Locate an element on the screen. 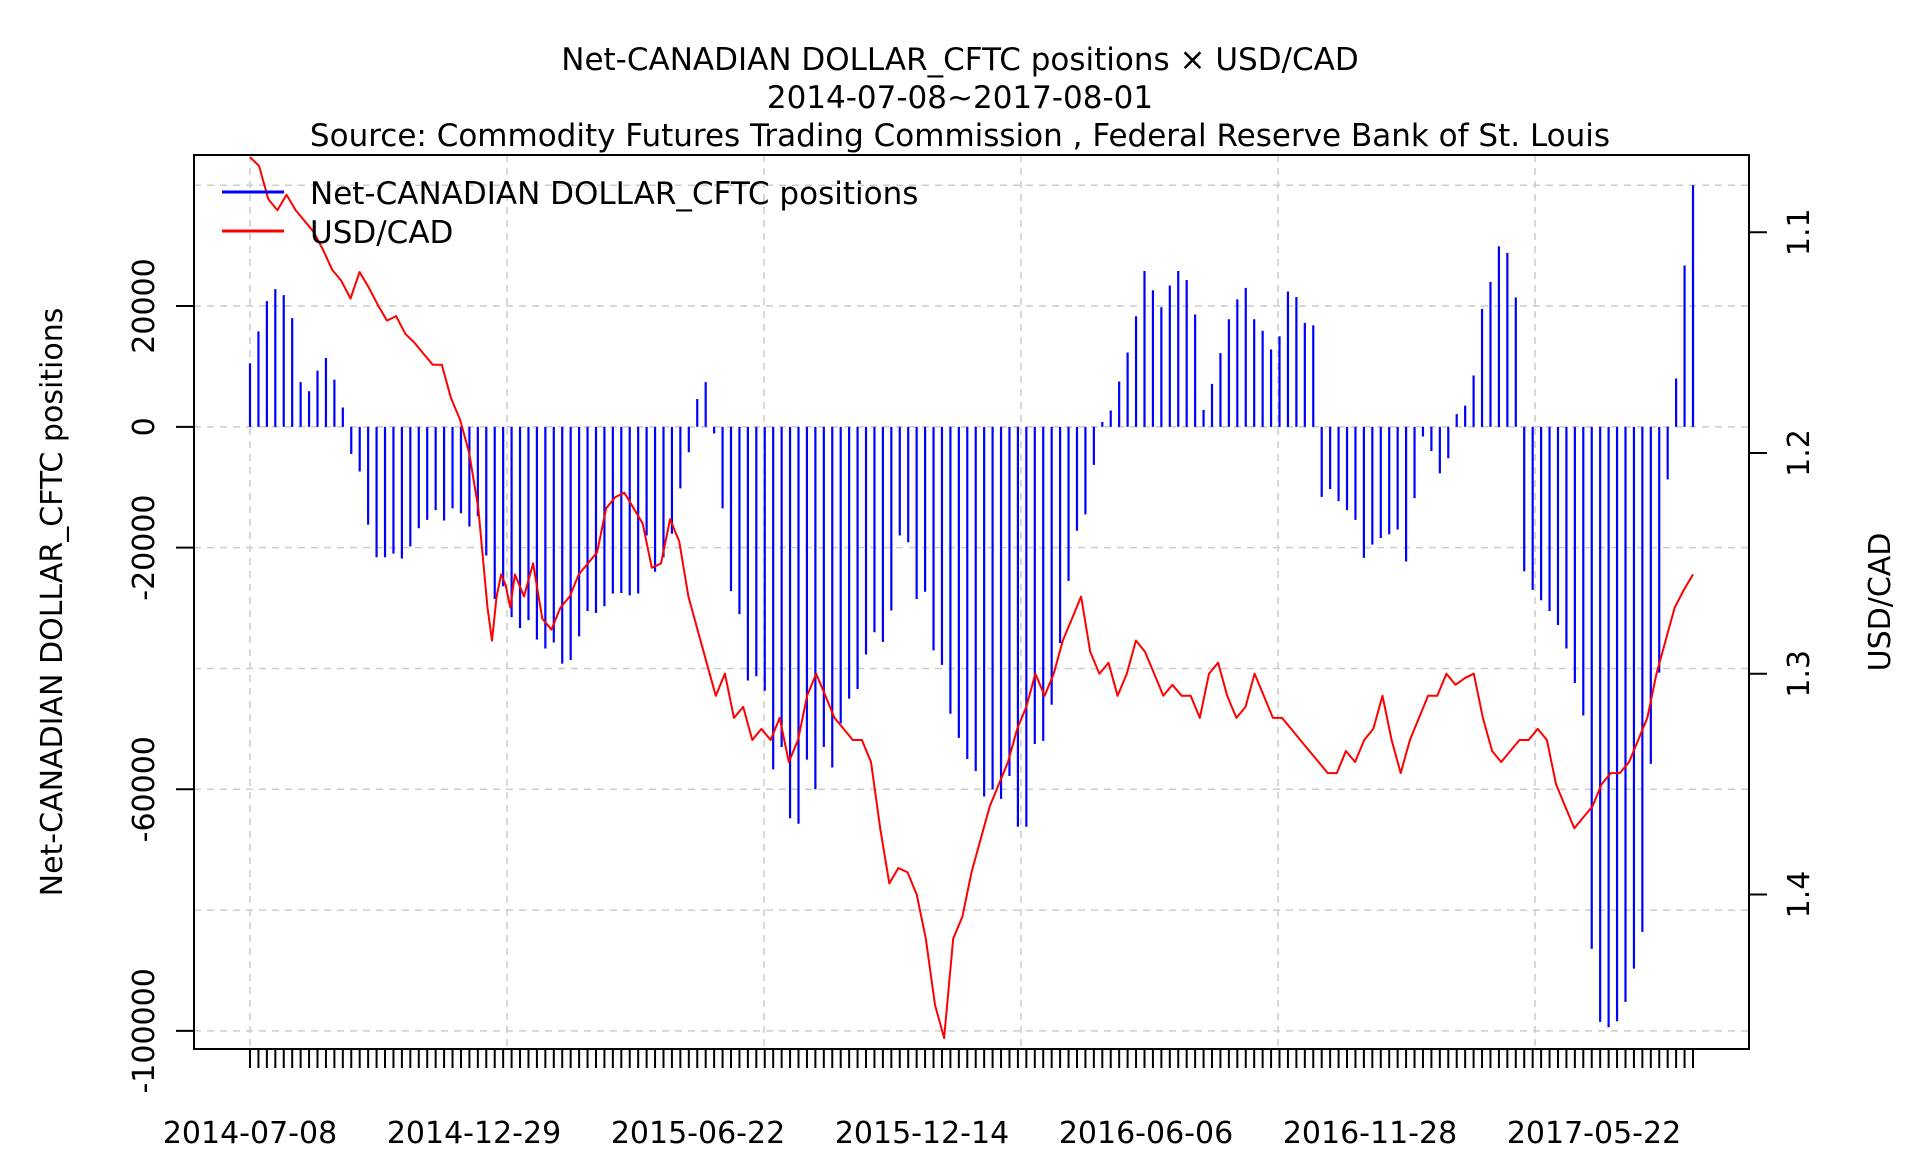 The width and height of the screenshot is (1920, 1152). legend-label-positions: Net-CANADIAN DOLLAR_CFTC positions is located at coordinates (614, 194).